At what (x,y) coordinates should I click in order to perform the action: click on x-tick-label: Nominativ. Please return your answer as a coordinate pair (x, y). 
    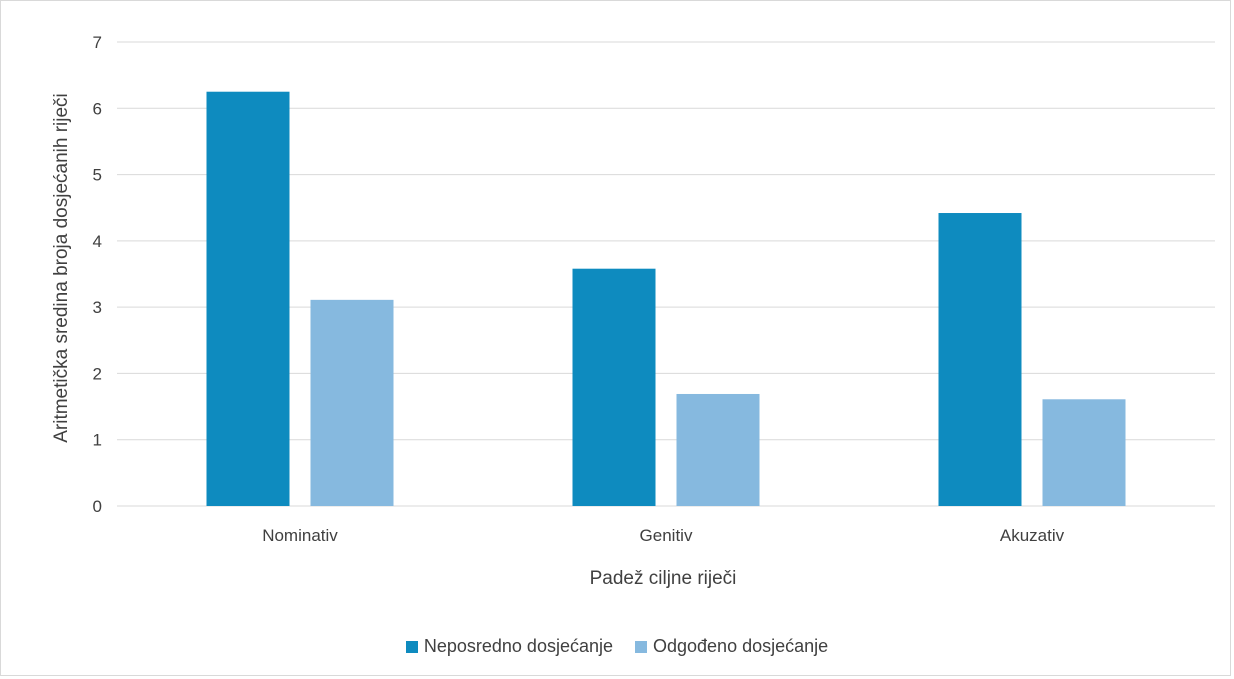
    Looking at the image, I should click on (300, 535).